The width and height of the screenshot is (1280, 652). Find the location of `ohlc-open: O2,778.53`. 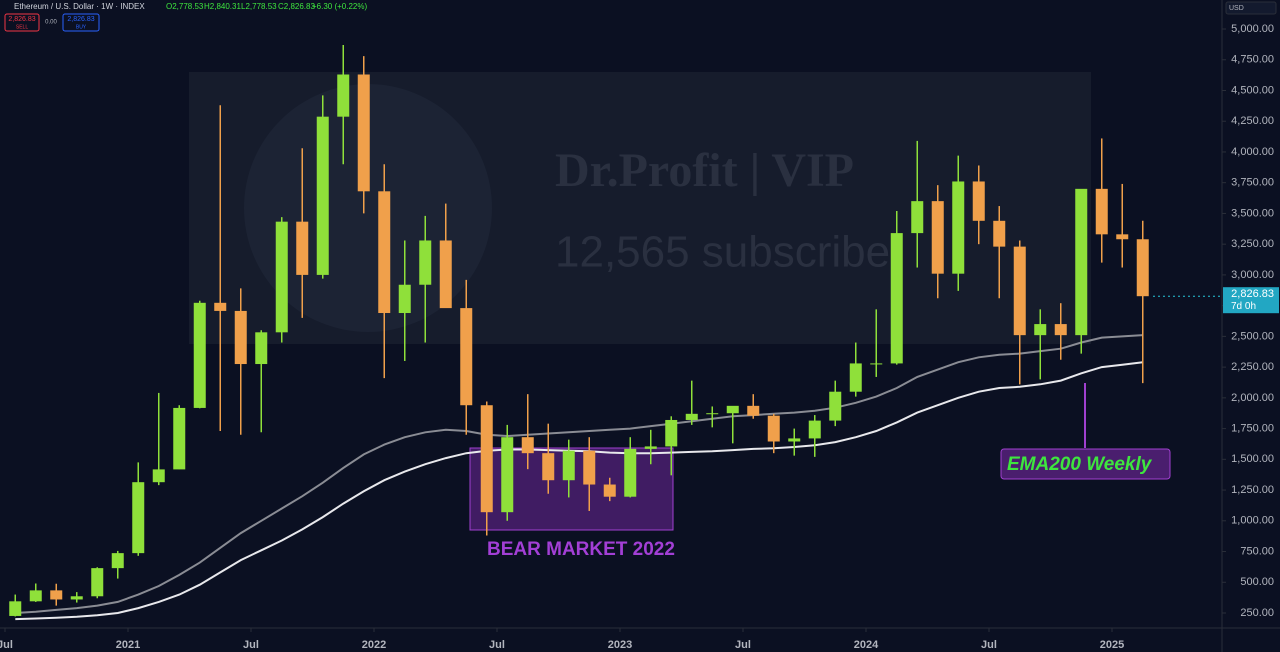

ohlc-open: O2,778.53 is located at coordinates (185, 6).